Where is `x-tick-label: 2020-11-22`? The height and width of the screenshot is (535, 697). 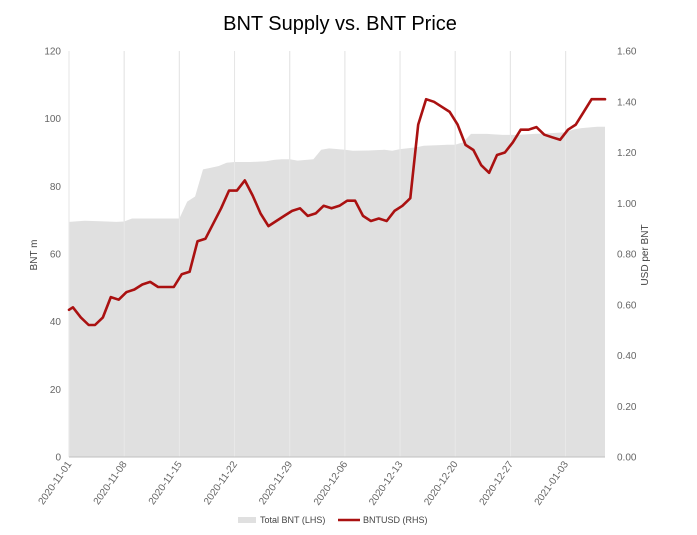
x-tick-label: 2020-11-22 is located at coordinates (221, 483).